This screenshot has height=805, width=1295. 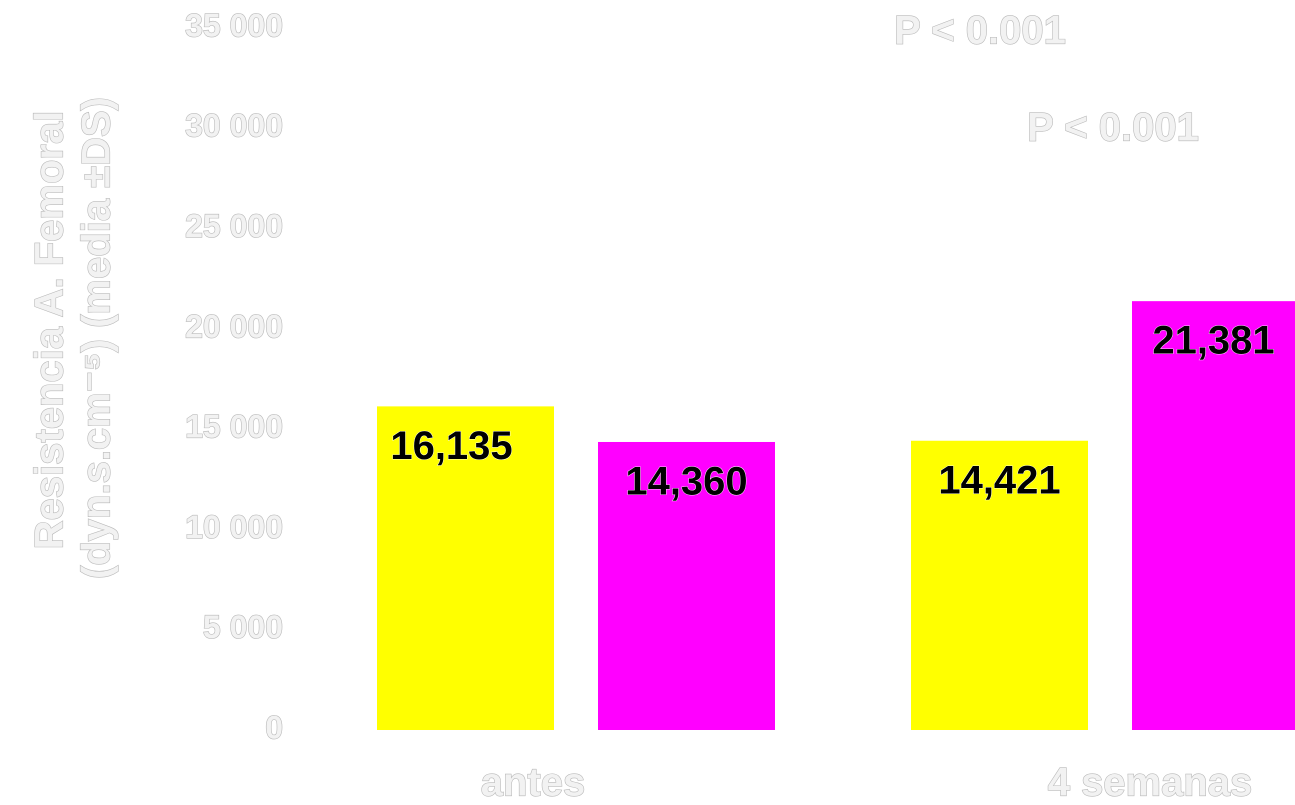 I want to click on y-tick-label: 25 000, so click(x=234, y=226).